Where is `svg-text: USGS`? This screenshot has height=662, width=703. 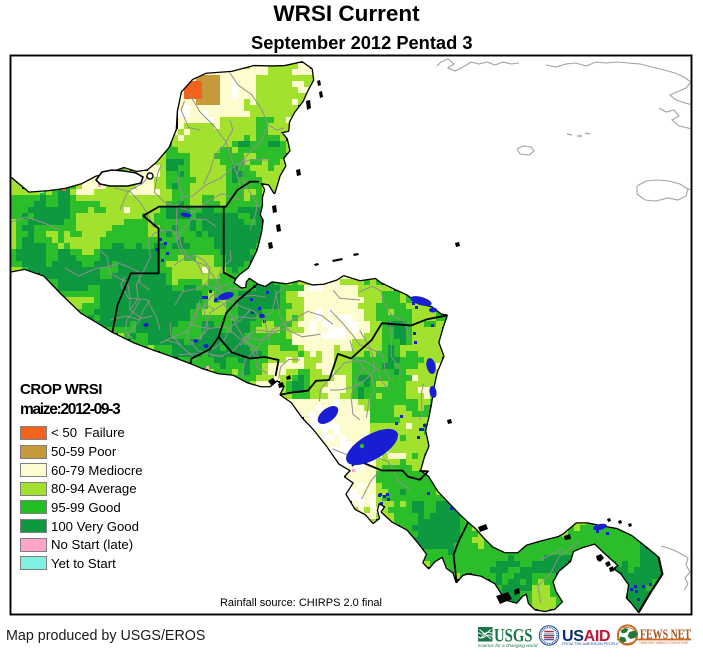 svg-text: USGS is located at coordinates (513, 635).